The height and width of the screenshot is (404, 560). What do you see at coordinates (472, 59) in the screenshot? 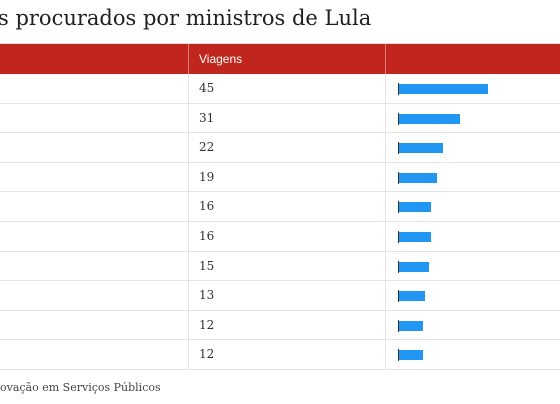
I see `header-bar-column` at bounding box center [472, 59].